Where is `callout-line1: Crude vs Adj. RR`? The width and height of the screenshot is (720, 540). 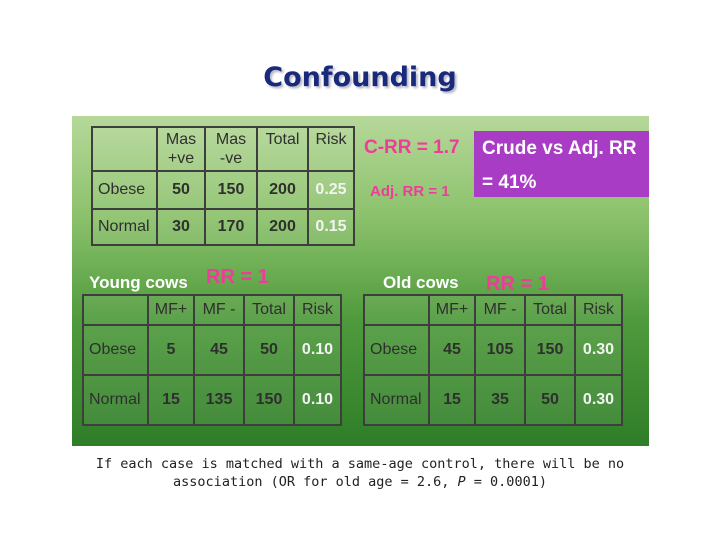 callout-line1: Crude vs Adj. RR is located at coordinates (559, 148).